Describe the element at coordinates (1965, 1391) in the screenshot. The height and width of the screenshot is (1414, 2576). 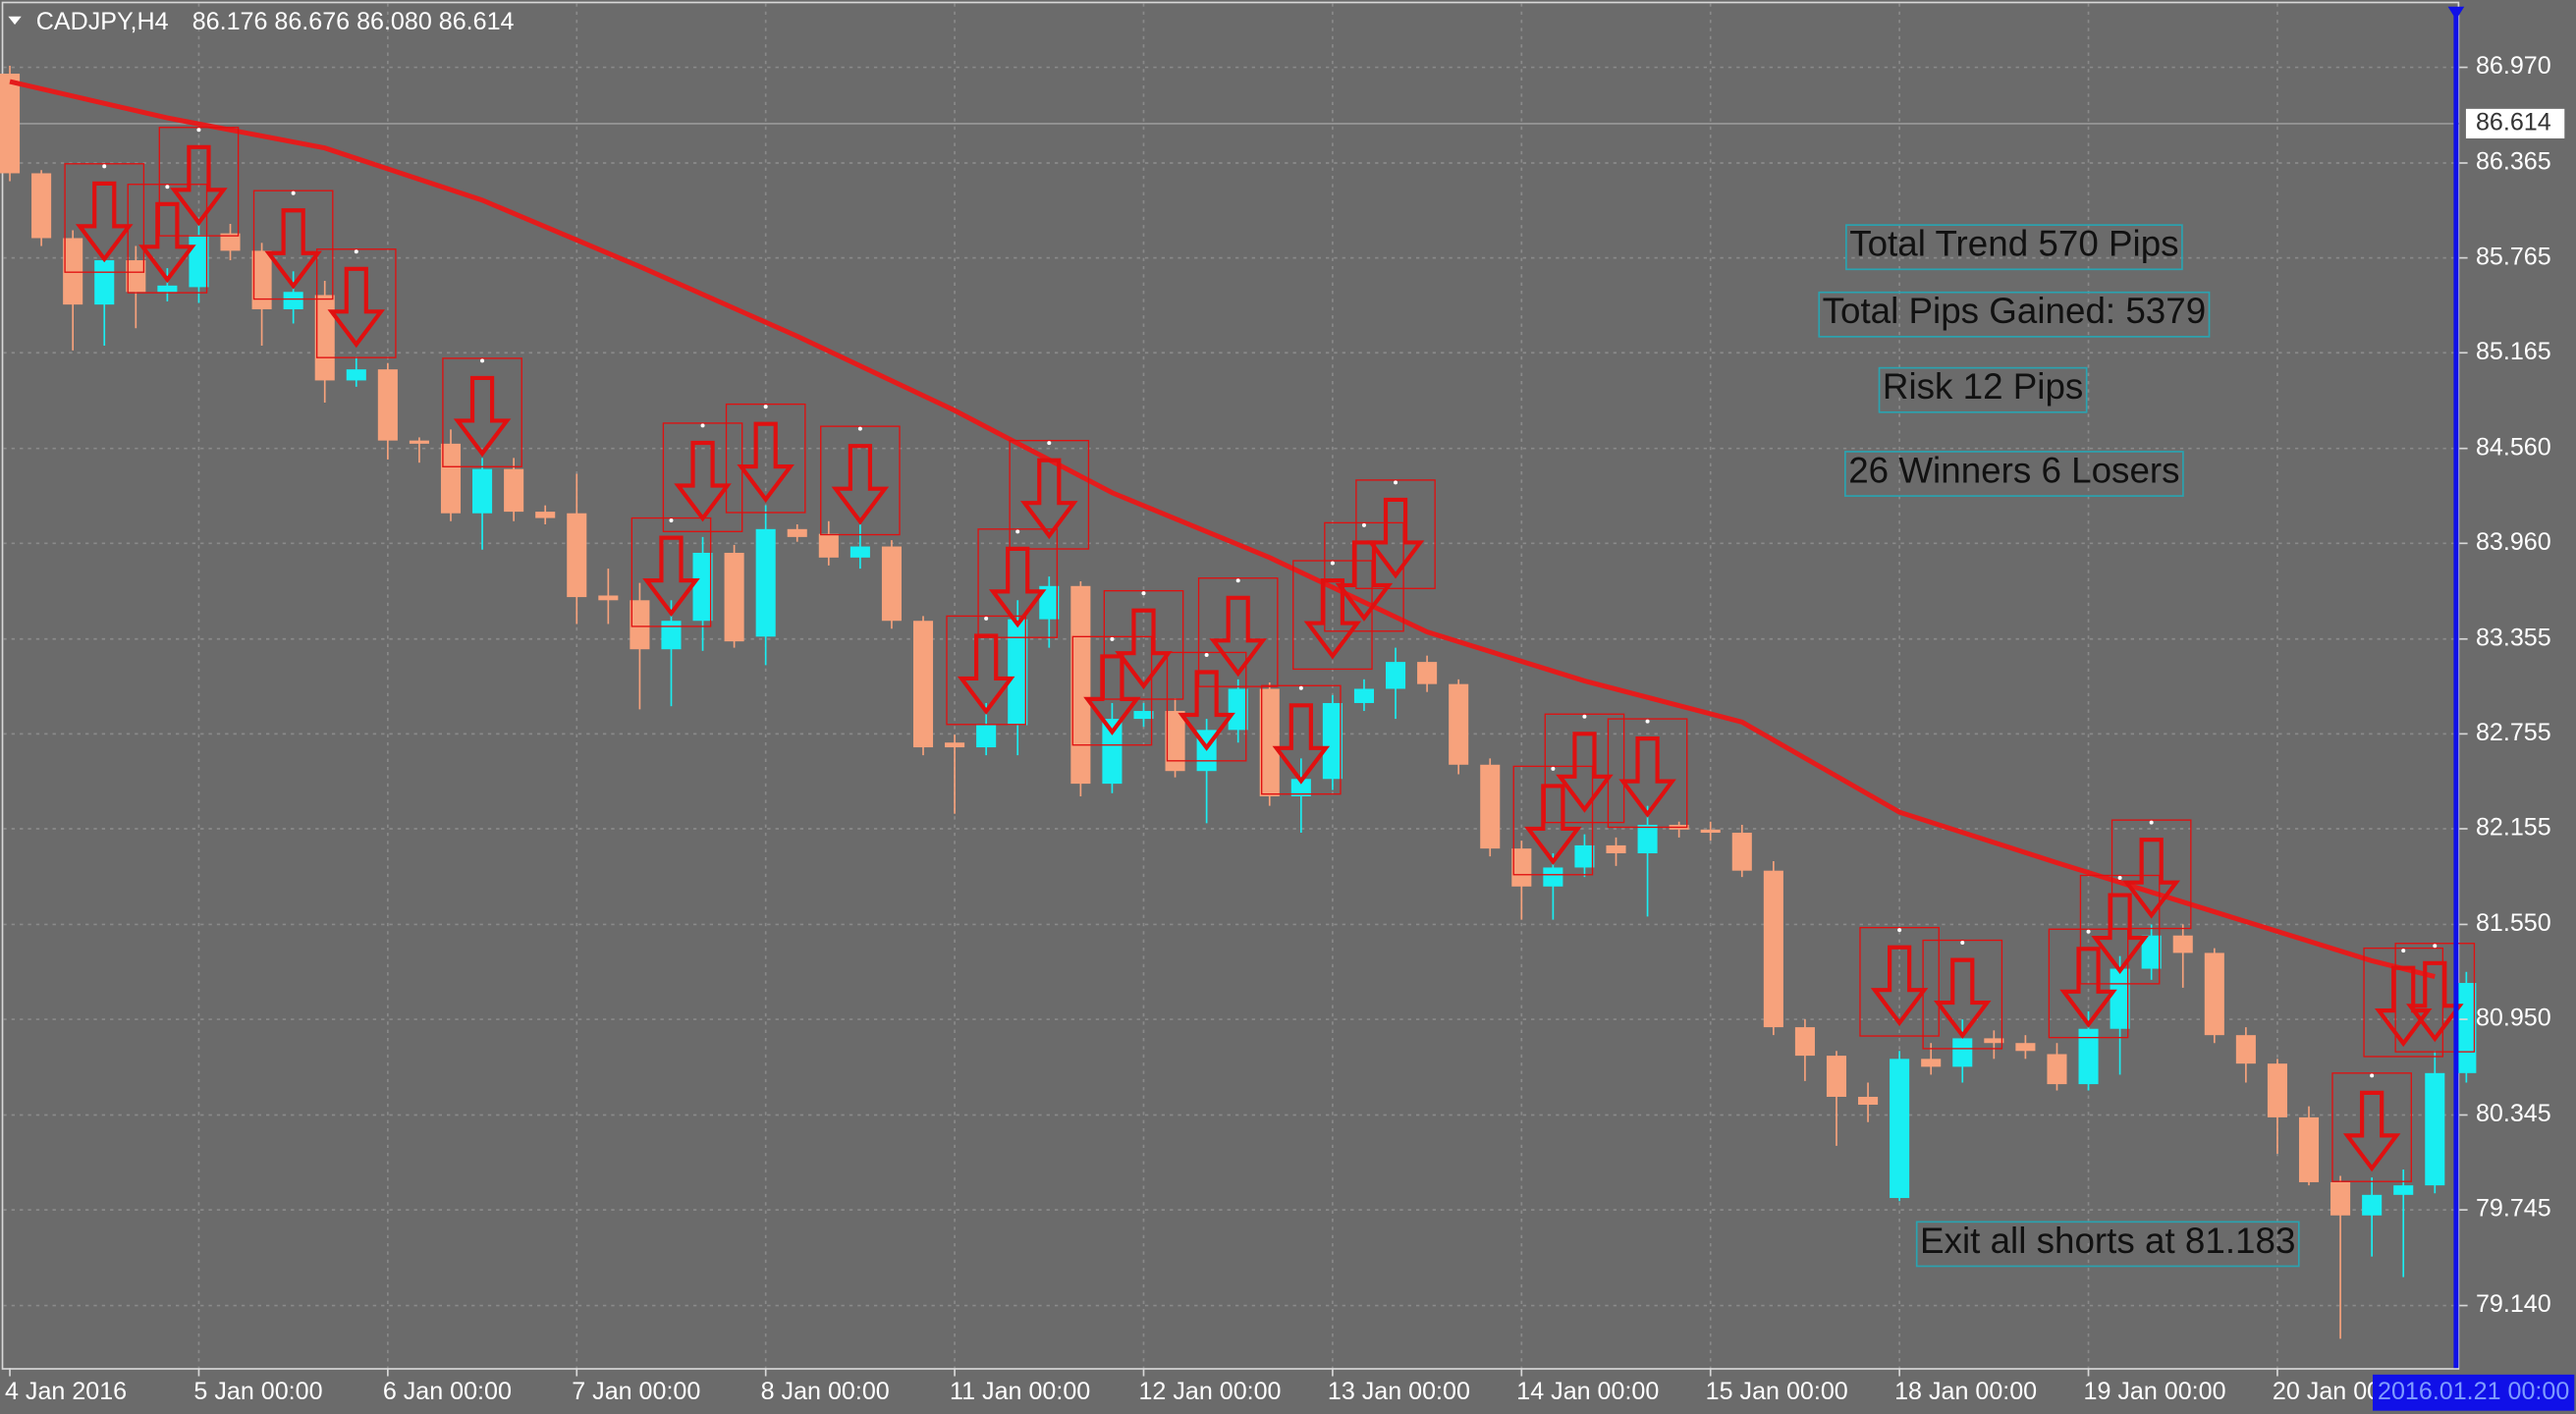
I see `x-tick-label: 18 Jan 00:00` at that location.